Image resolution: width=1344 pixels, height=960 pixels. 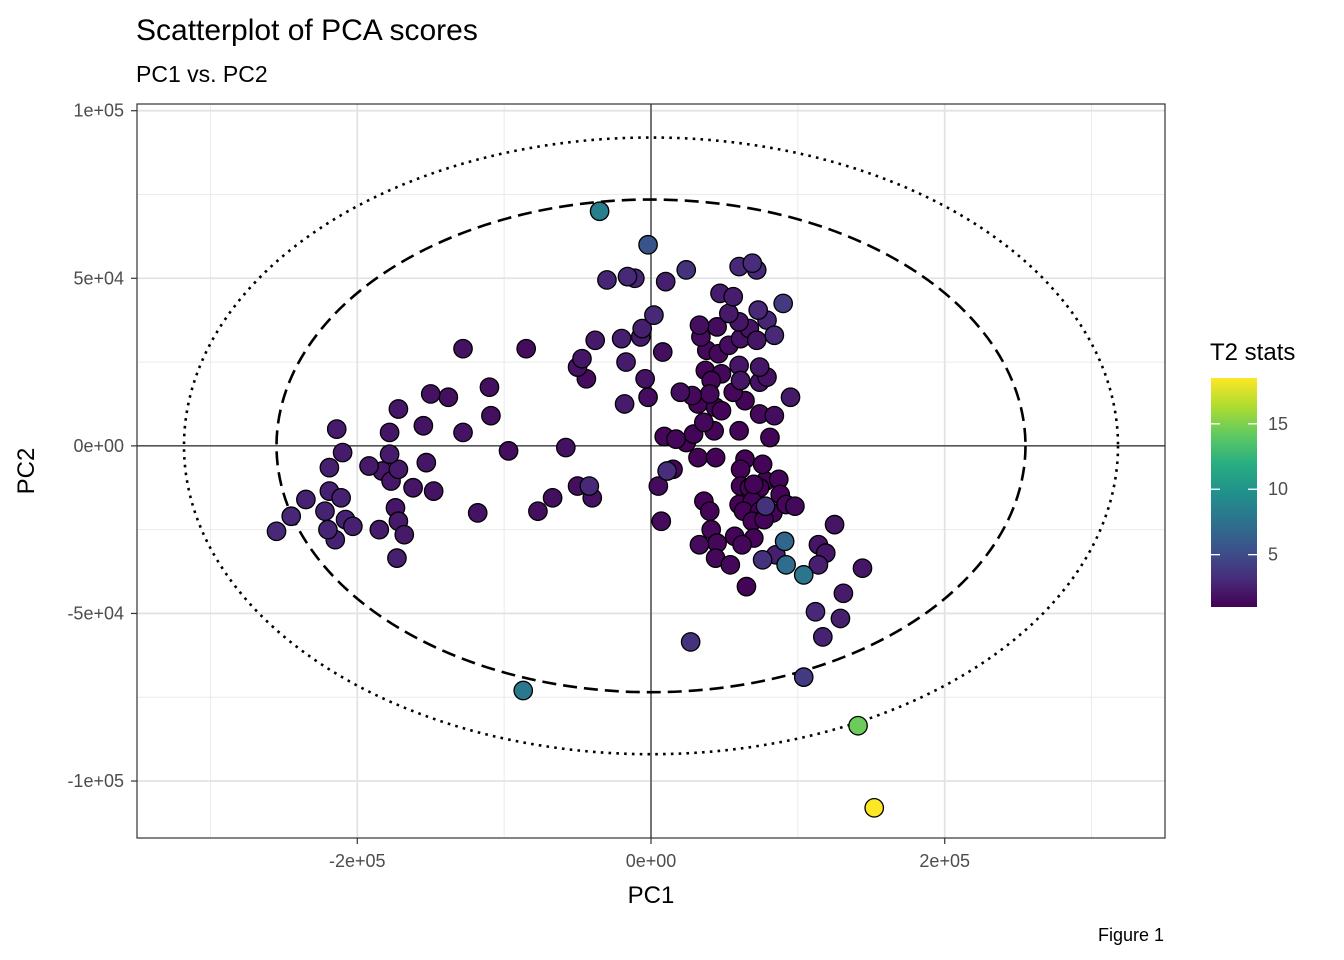 What do you see at coordinates (651, 861) in the screenshot?
I see `x-tick-label: 0e+00` at bounding box center [651, 861].